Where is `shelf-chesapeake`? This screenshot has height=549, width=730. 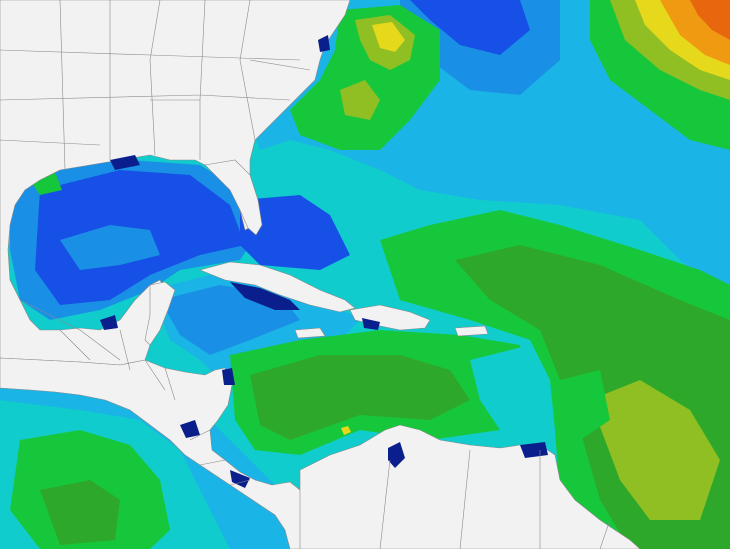
shelf-chesapeake is located at coordinates (324, 43).